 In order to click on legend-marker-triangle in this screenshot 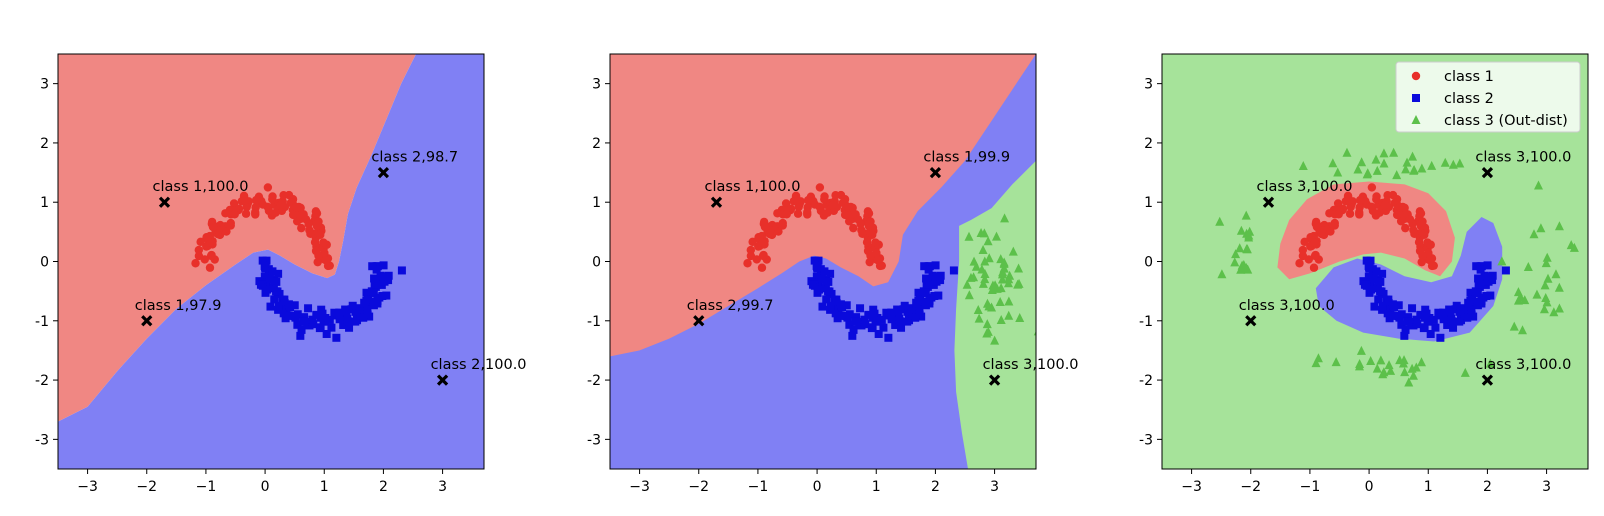, I will do `click(1416, 119)`.